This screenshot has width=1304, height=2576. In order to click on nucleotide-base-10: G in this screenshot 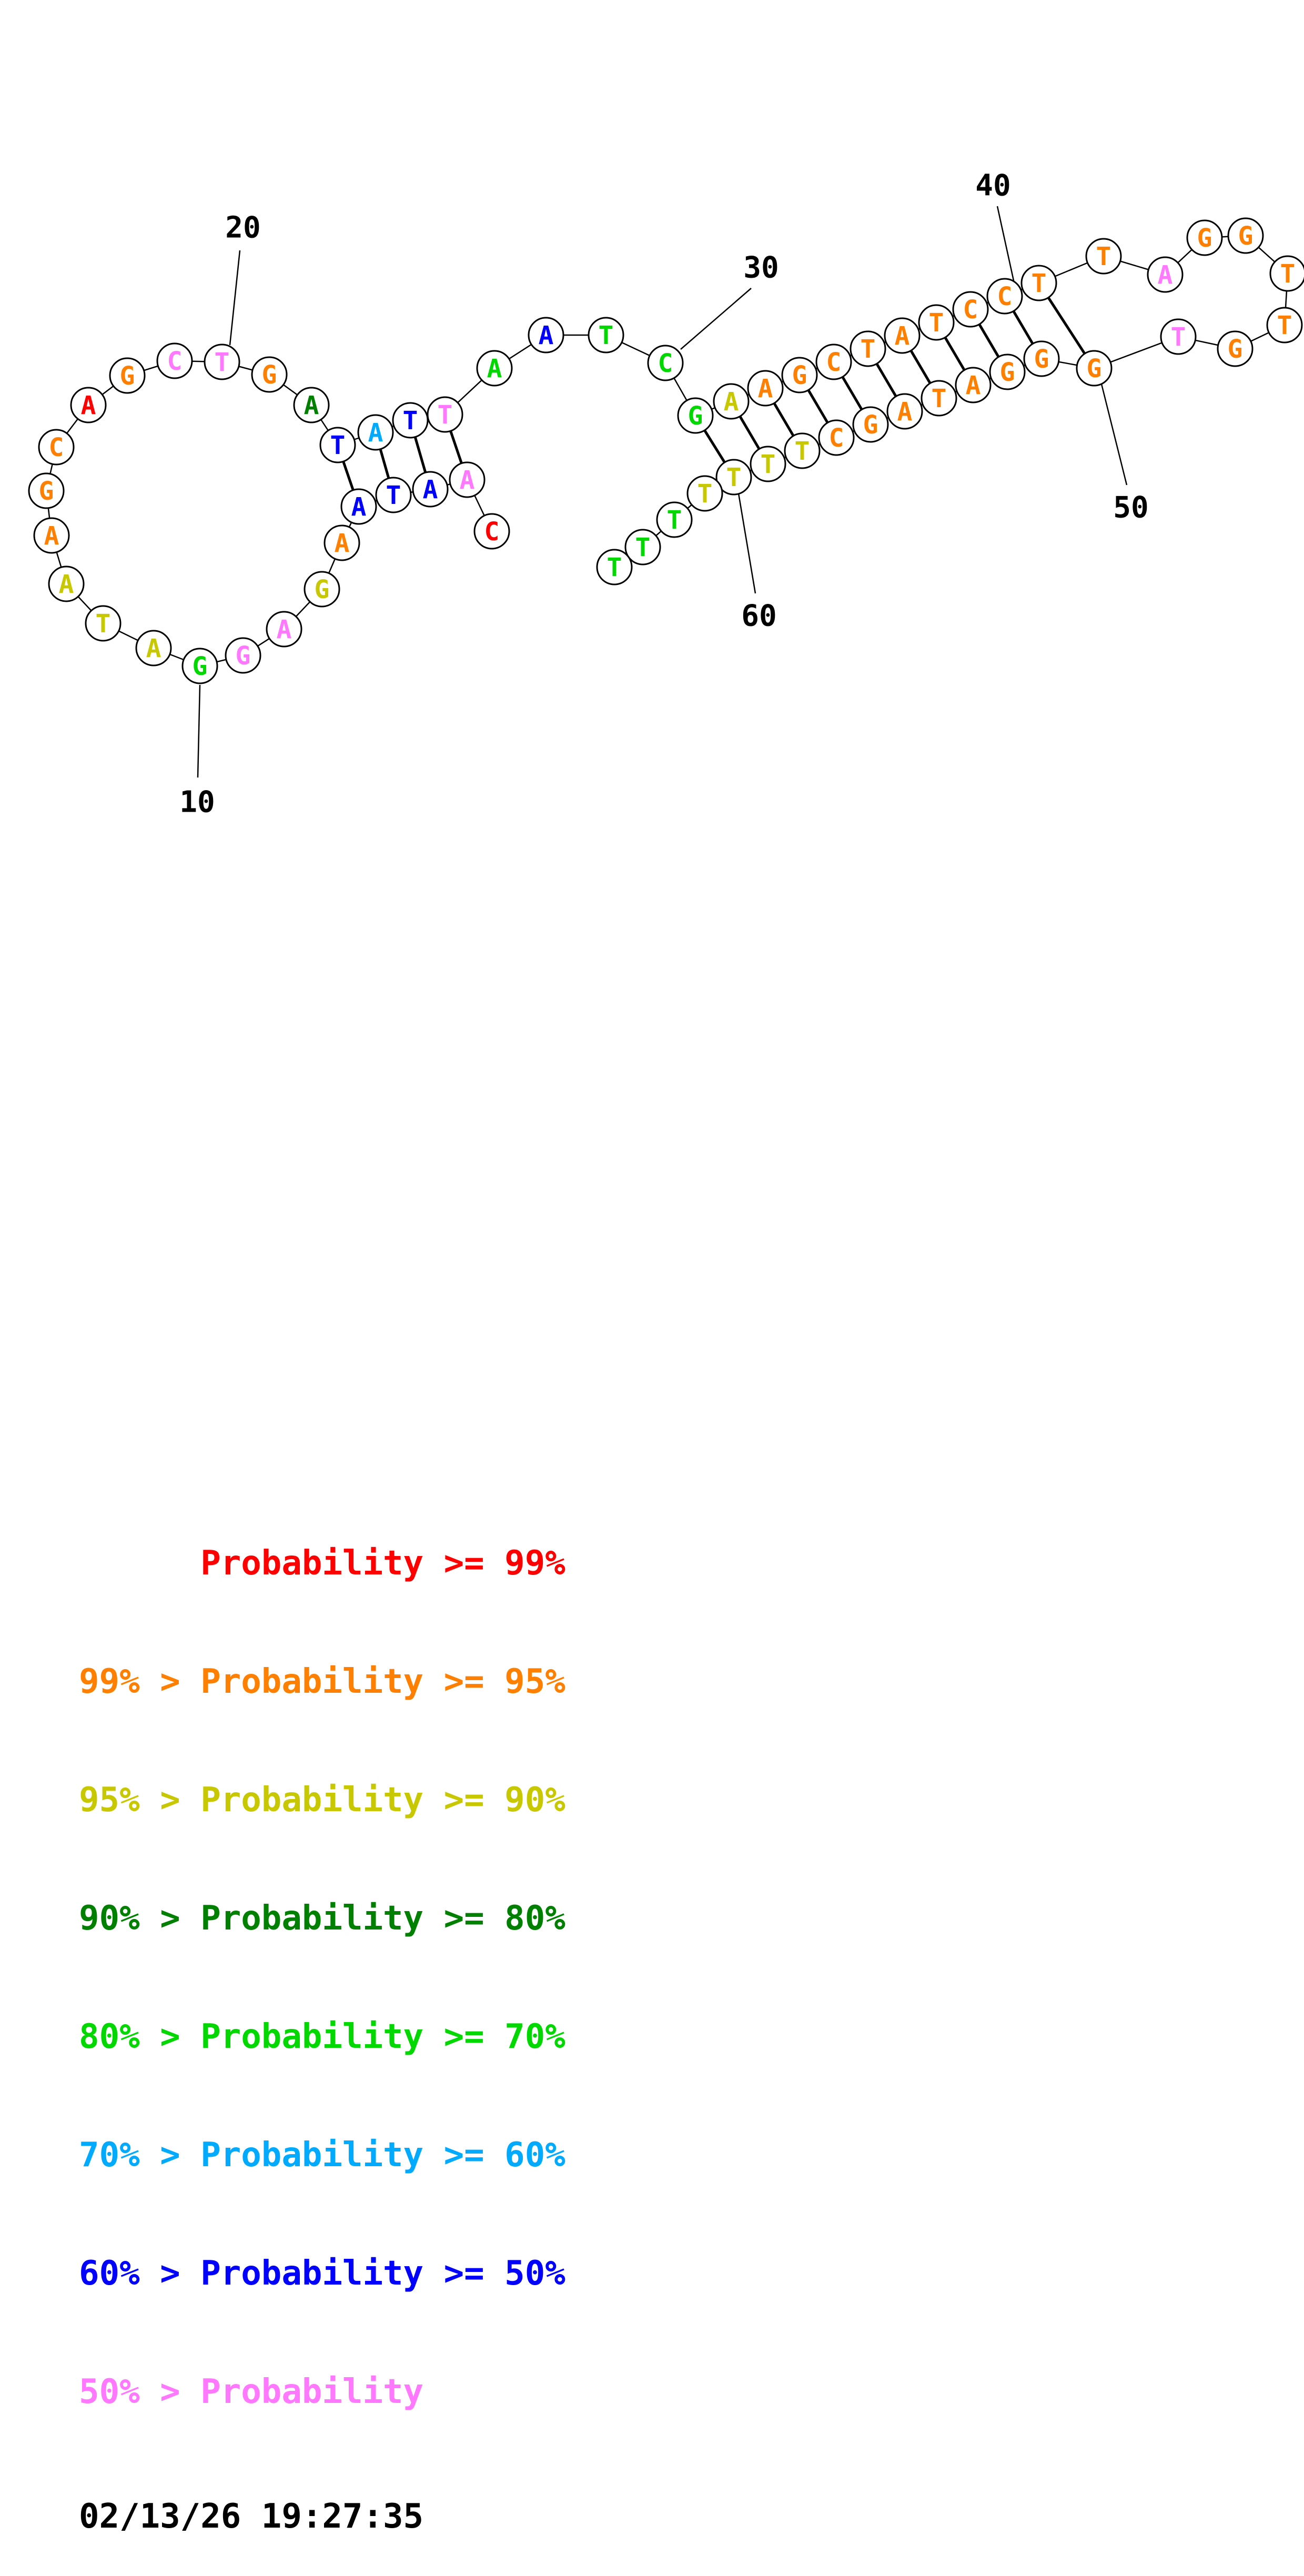, I will do `click(200, 666)`.